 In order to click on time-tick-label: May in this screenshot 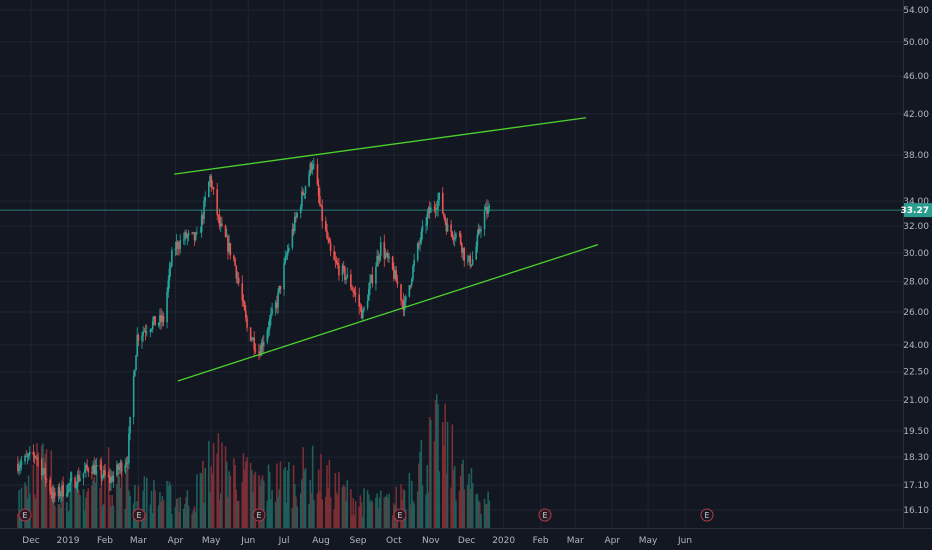, I will do `click(648, 541)`.